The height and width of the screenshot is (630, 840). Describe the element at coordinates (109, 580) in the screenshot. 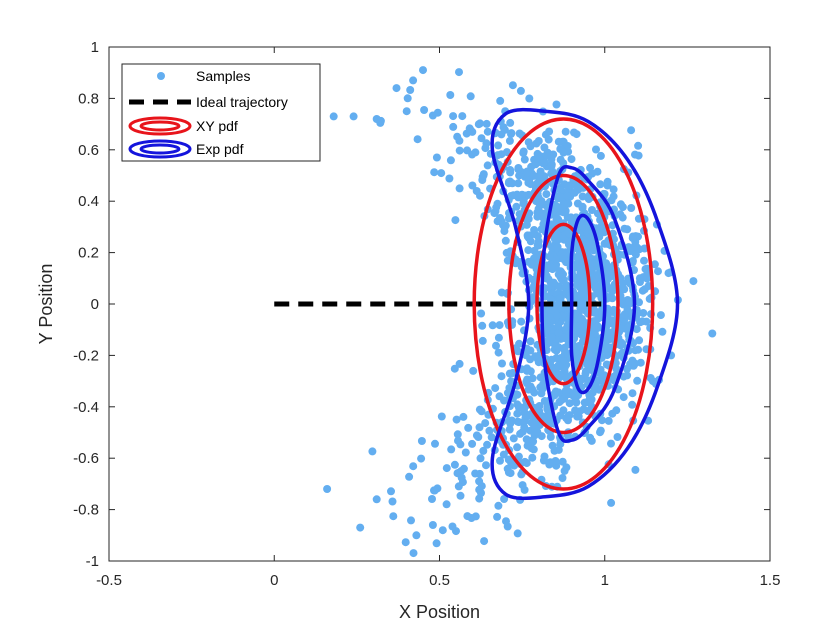

I see `x-tick-label: -0.5` at that location.